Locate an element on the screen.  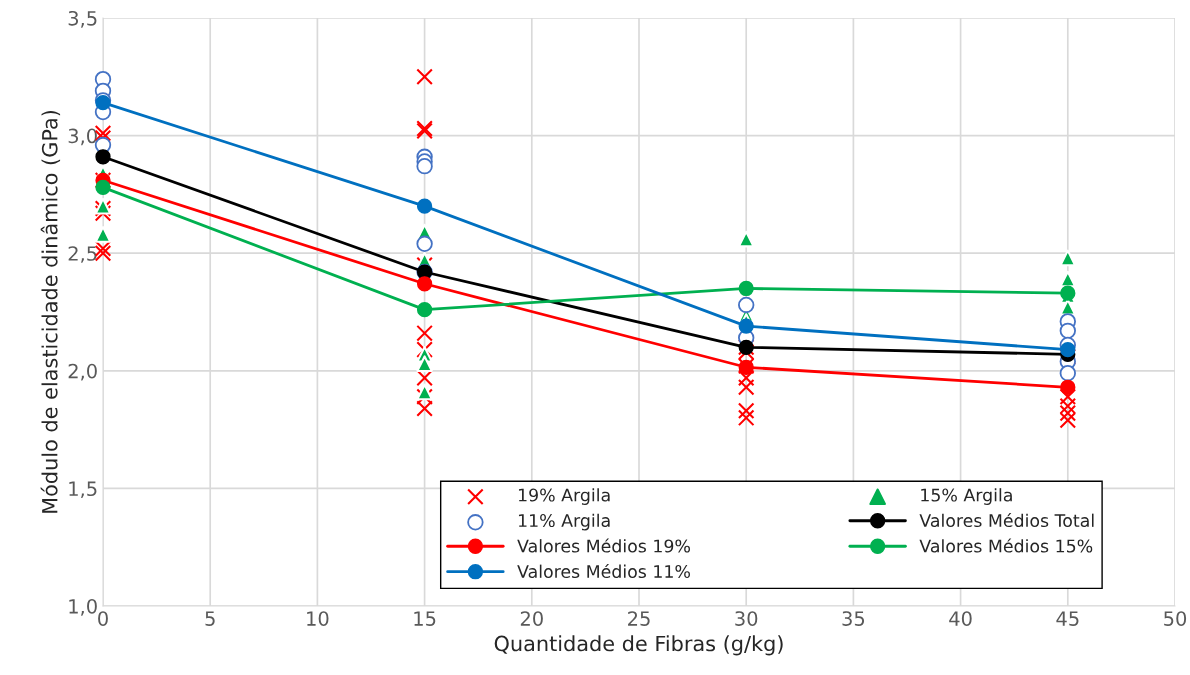
legend-label: Valores Médios 11% is located at coordinates (603, 571).